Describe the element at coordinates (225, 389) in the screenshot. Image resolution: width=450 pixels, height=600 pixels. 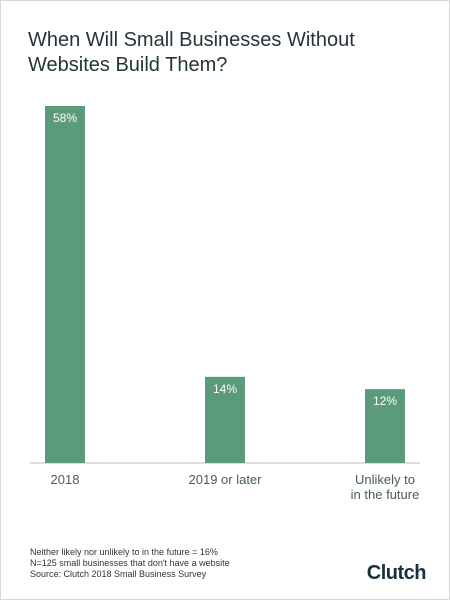
I see `bar-value-label-2: 14%` at that location.